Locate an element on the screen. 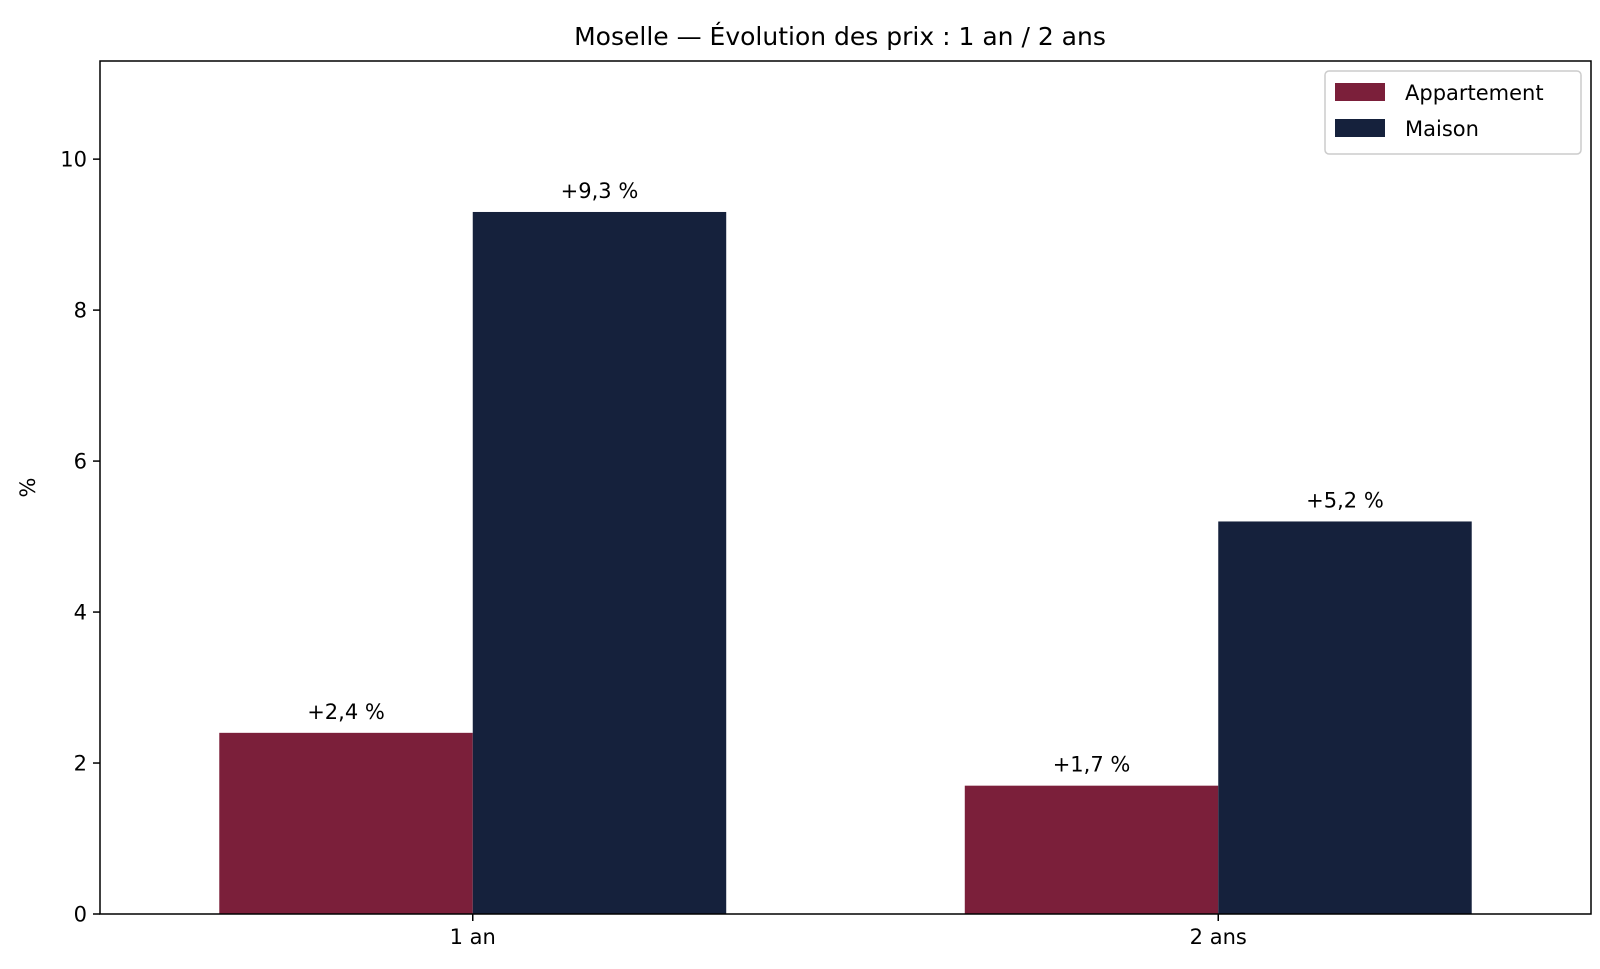 This screenshot has height=969, width=1600. legend-label-maison: Maison is located at coordinates (1442, 129).